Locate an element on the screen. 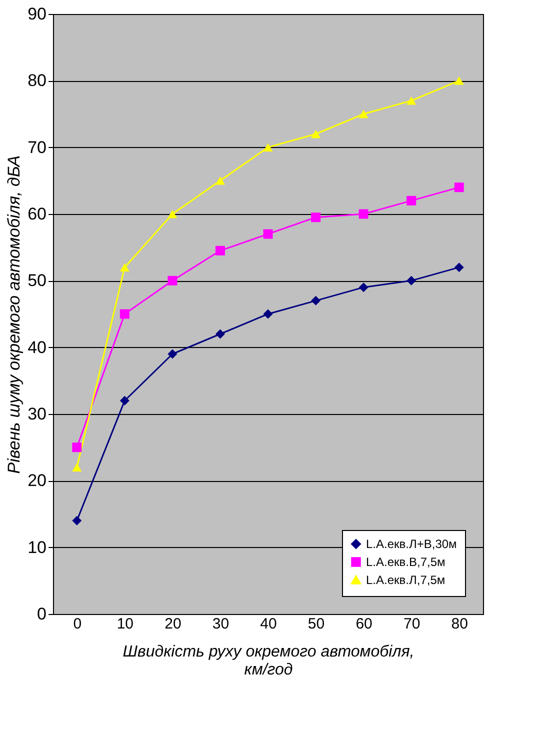 The height and width of the screenshot is (747, 537). x-tick-label: 70 is located at coordinates (411, 624).